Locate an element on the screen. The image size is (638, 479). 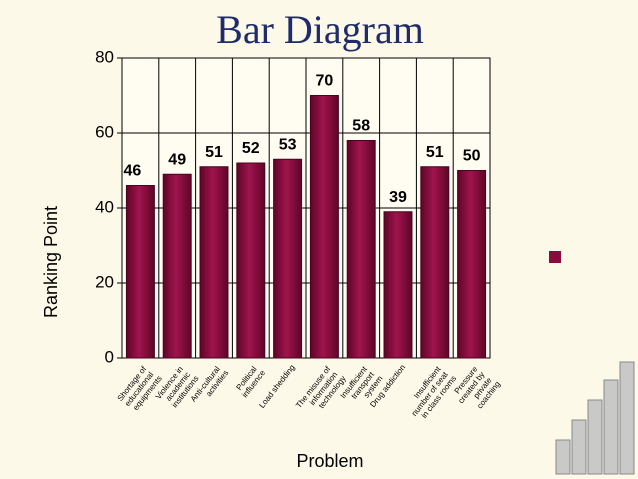
y-tick-label: 60 is located at coordinates (104, 131).